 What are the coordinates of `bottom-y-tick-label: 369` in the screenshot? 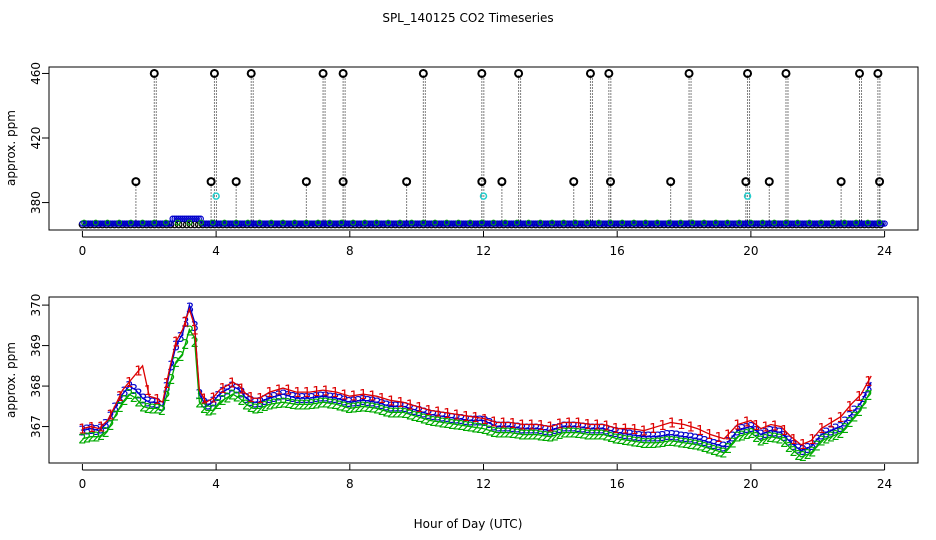 It's located at (36, 345).